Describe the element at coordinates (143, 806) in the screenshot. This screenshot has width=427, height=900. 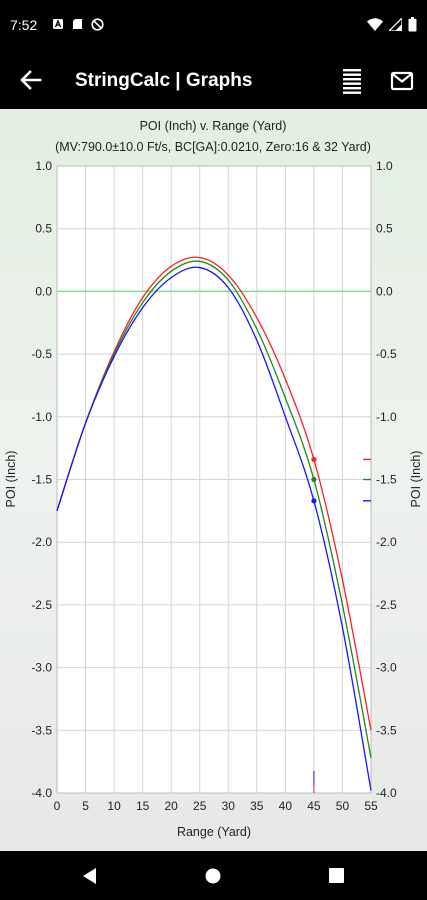
I see `x-tick-label: 15` at that location.